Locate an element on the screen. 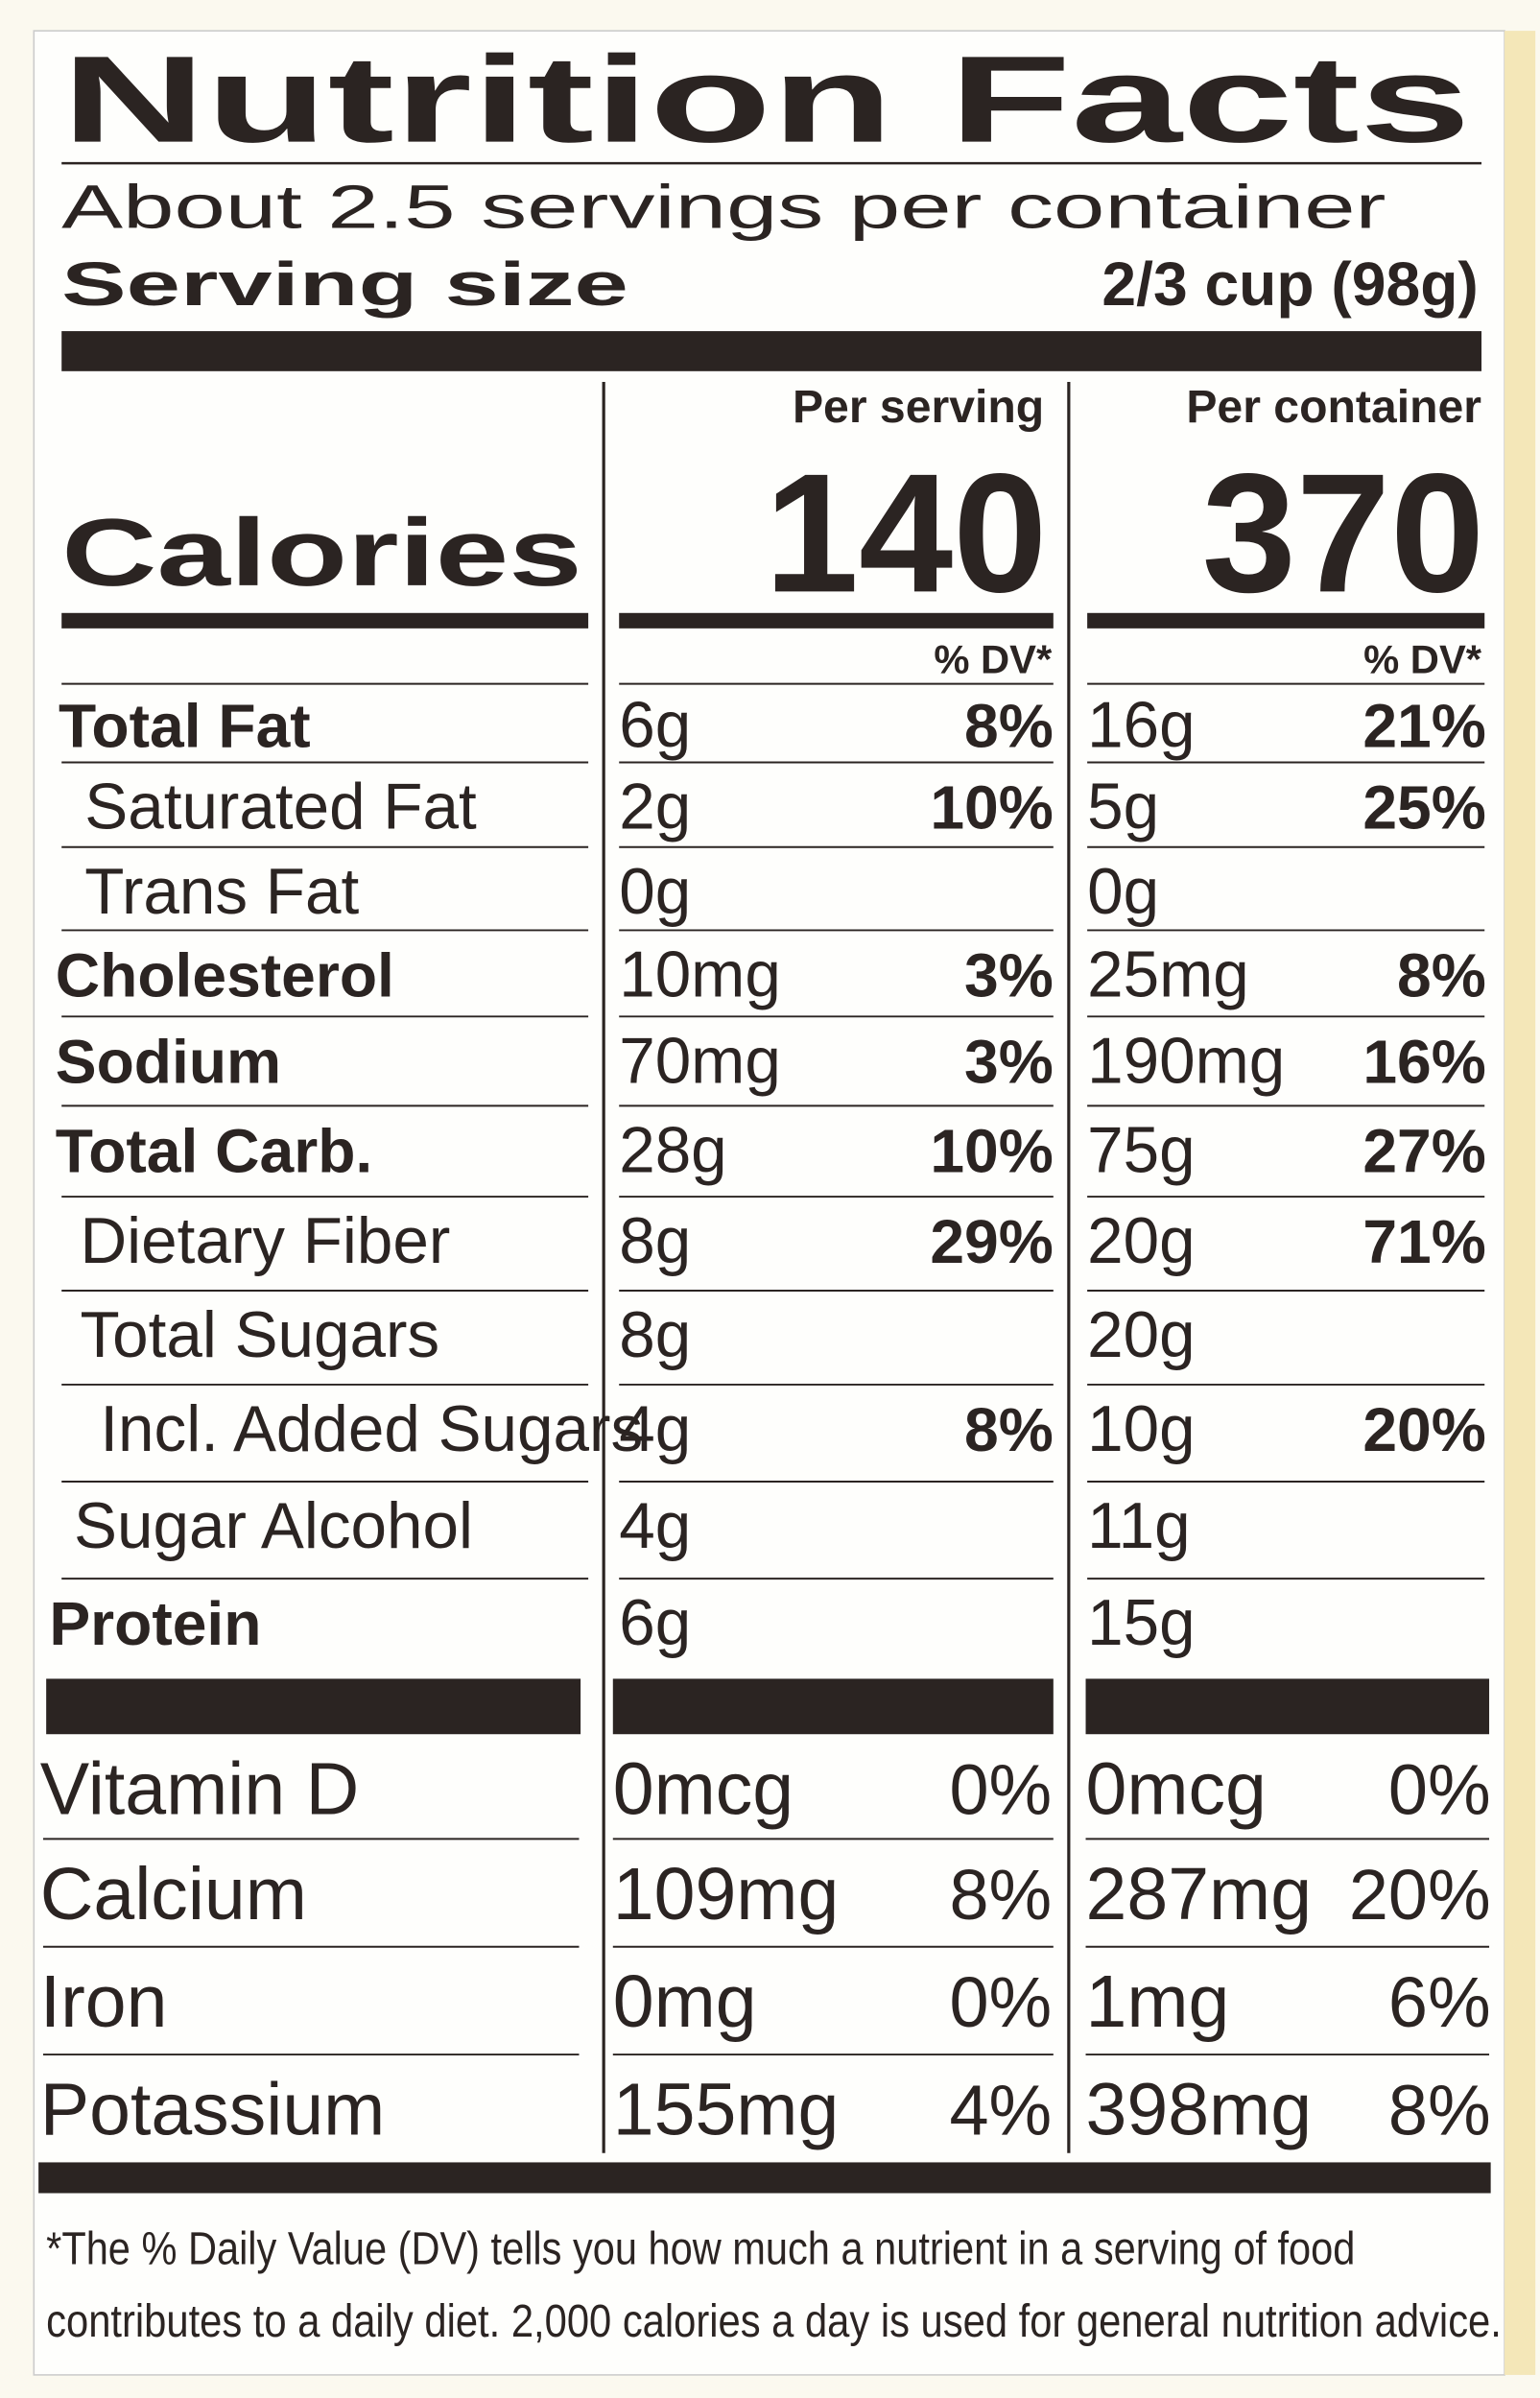 This screenshot has width=1540, height=2398. amount: 10g is located at coordinates (1141, 1429).